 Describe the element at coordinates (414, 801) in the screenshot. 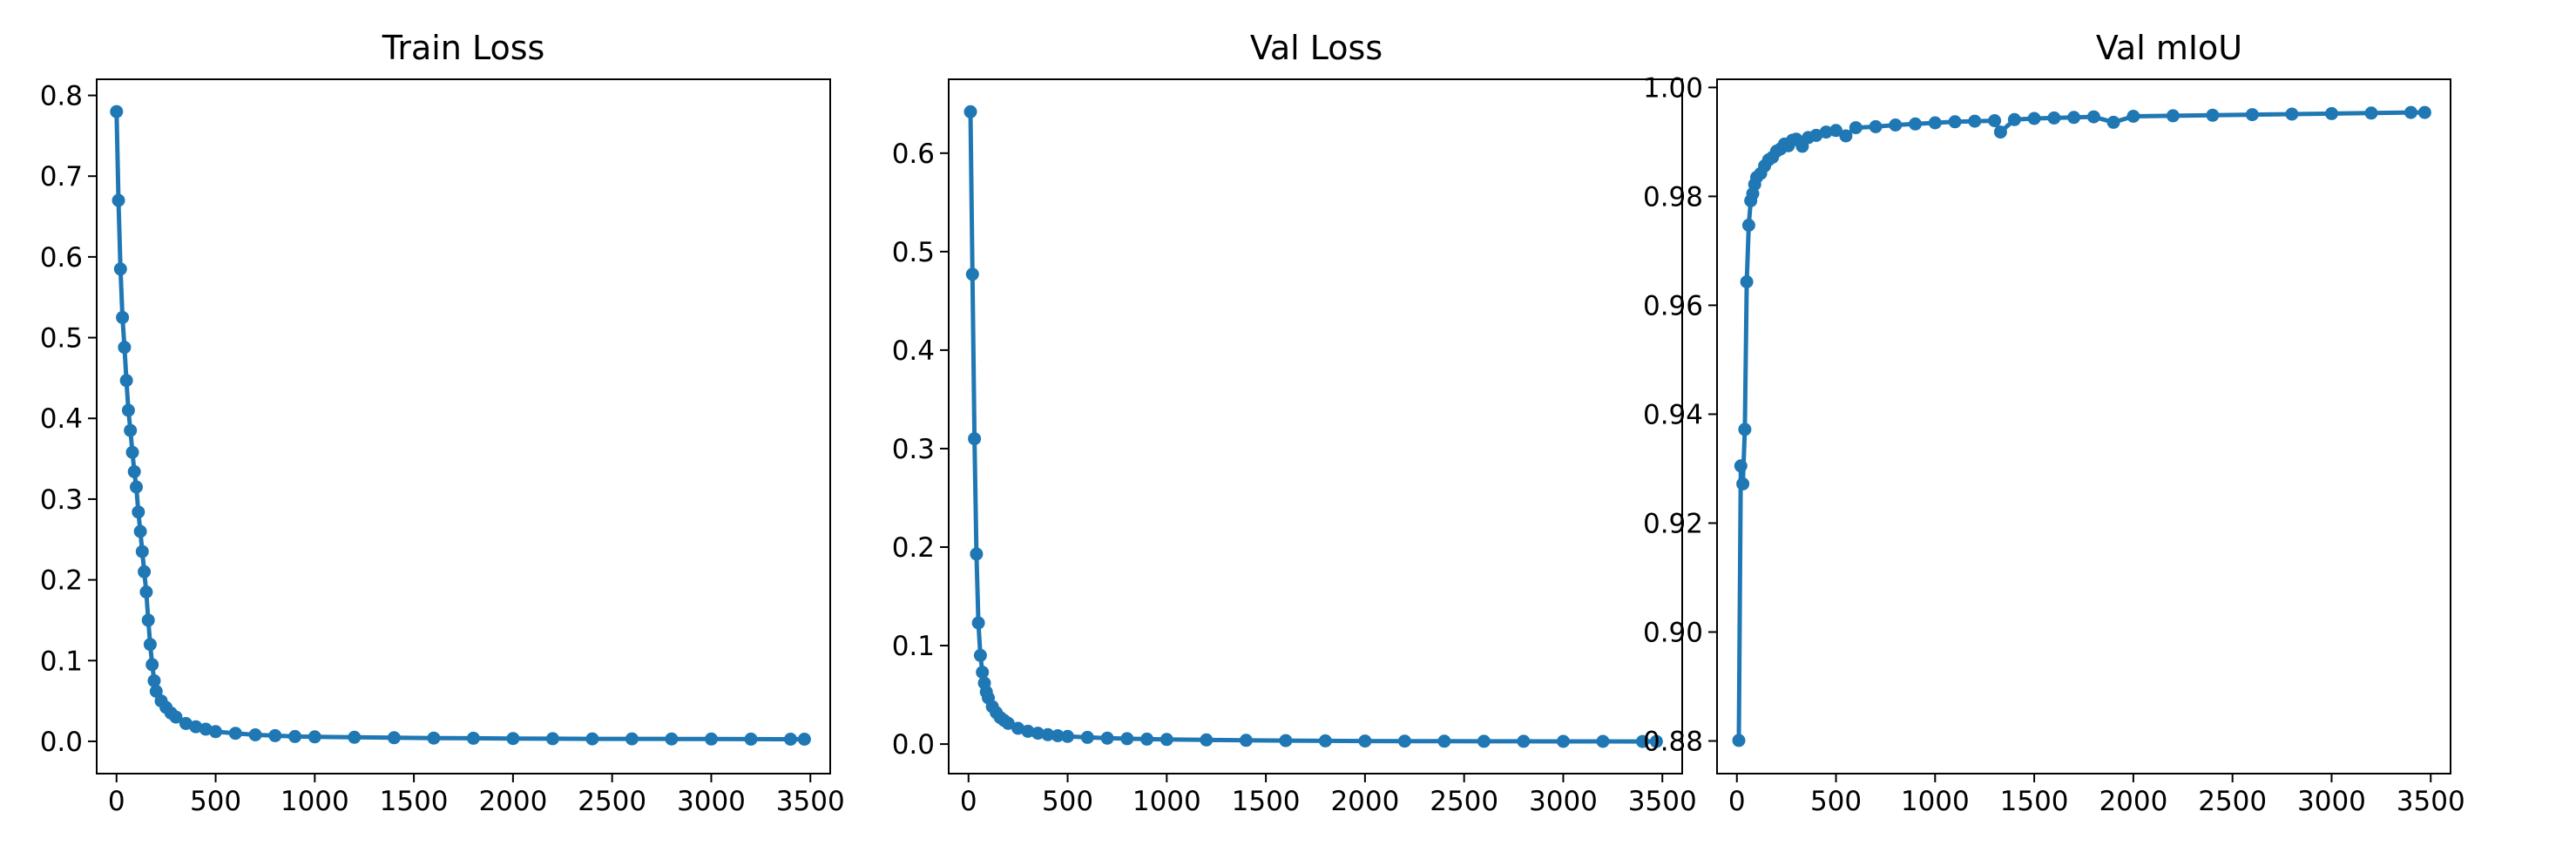

I see `train-loss-x-tick-label: 1500` at that location.